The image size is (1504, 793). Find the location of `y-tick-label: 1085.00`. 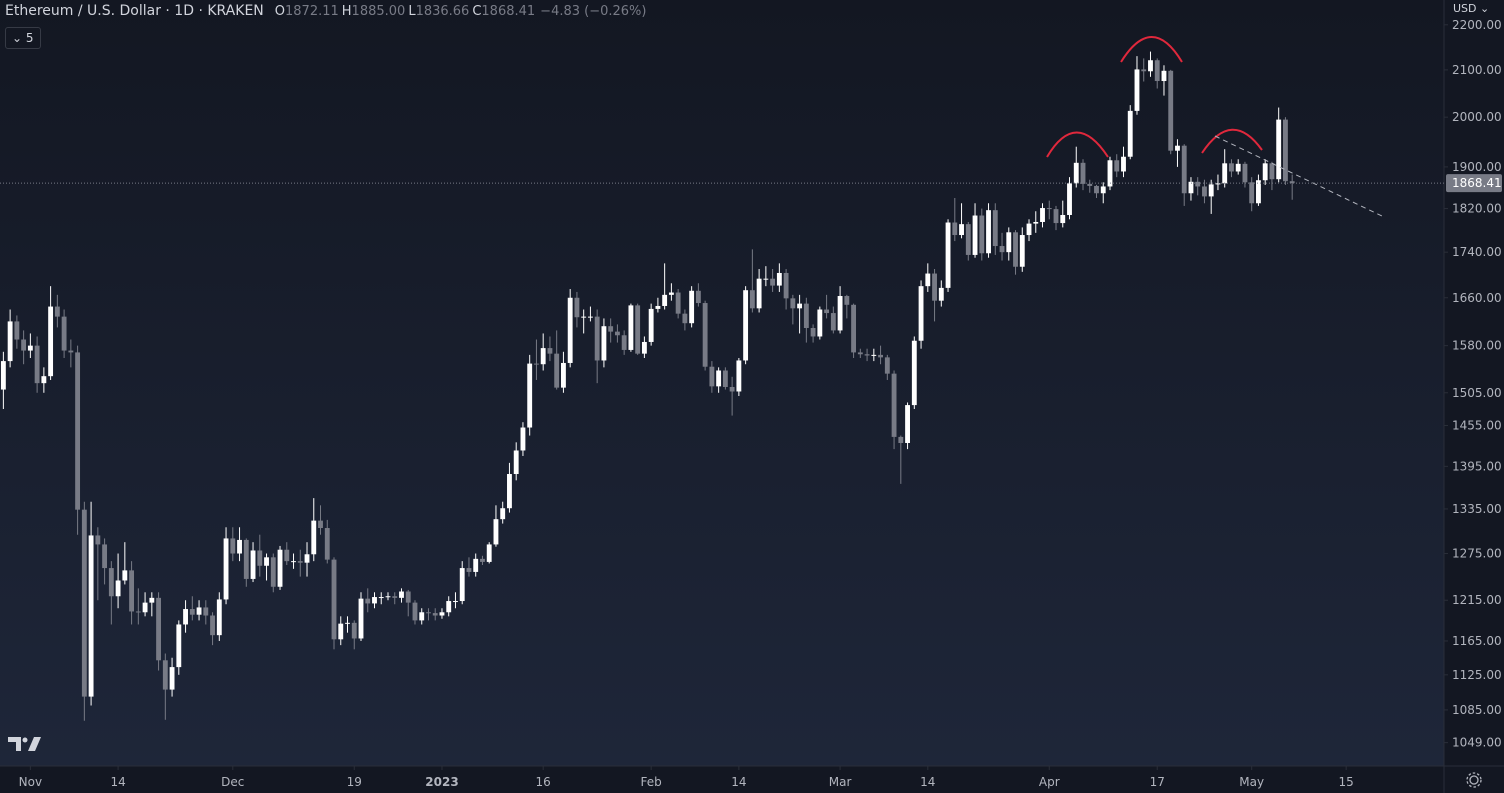

y-tick-label: 1085.00 is located at coordinates (1477, 710).